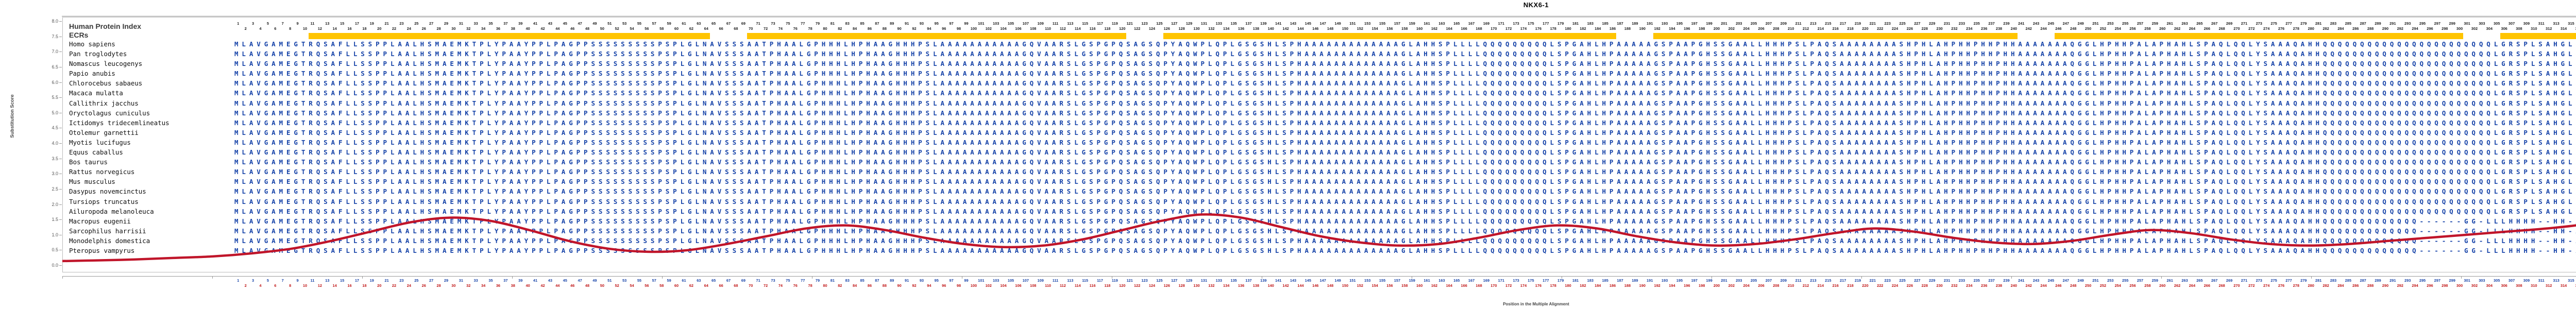  I want to click on position-number: 285, so click(2348, 280).